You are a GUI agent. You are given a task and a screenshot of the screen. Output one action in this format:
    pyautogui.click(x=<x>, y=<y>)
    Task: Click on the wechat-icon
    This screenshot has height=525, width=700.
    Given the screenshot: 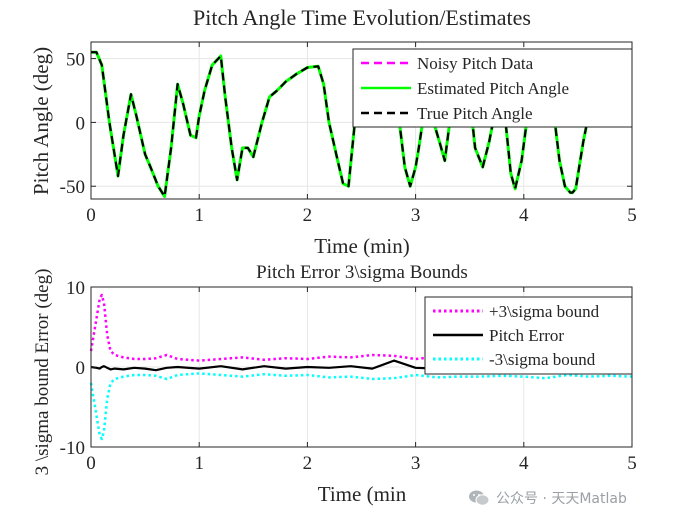 What is the action you would take?
    pyautogui.click(x=479, y=498)
    